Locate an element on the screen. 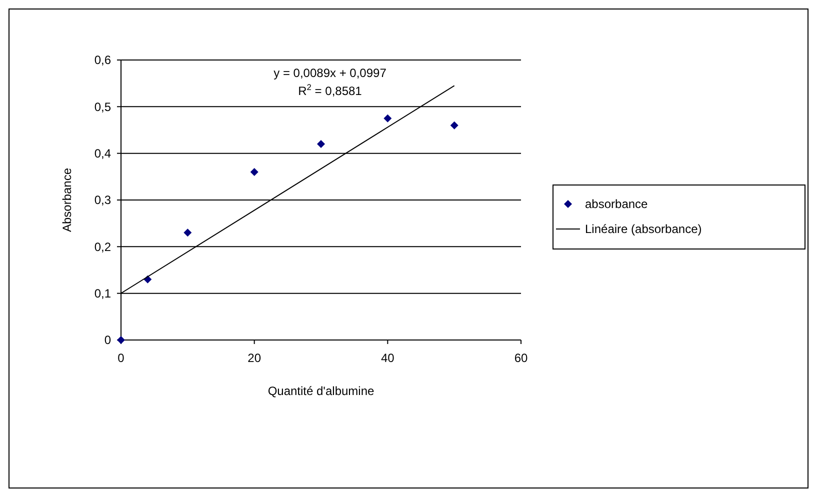  annotation: R$^{2}$ = 0,8581 is located at coordinates (330, 90).